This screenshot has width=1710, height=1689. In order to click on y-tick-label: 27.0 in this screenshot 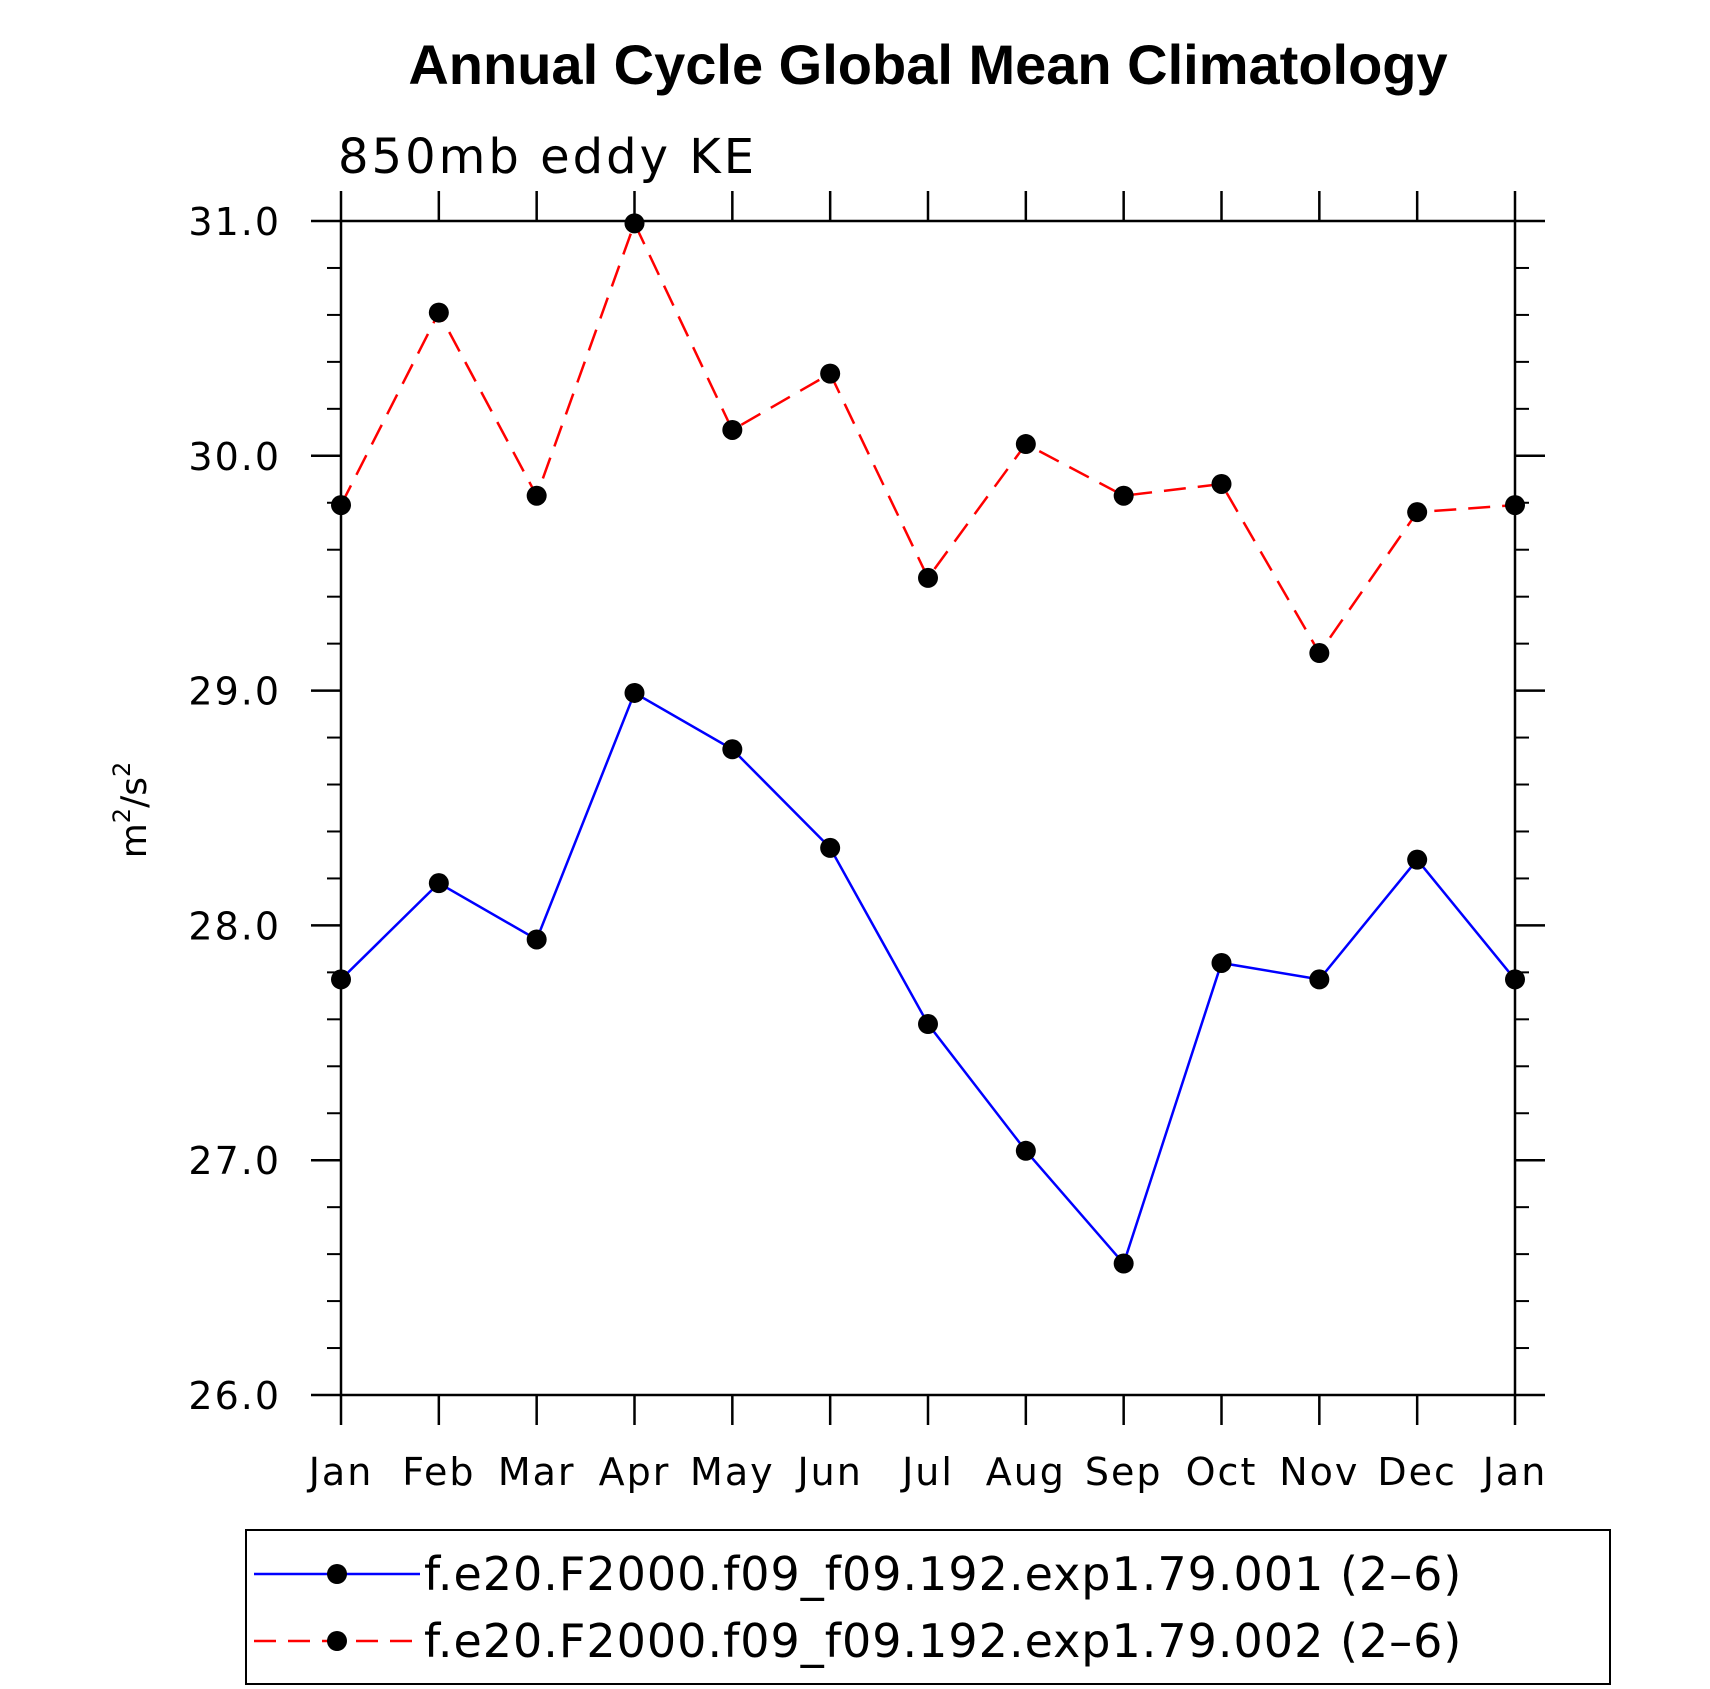, I will do `click(234, 1161)`.